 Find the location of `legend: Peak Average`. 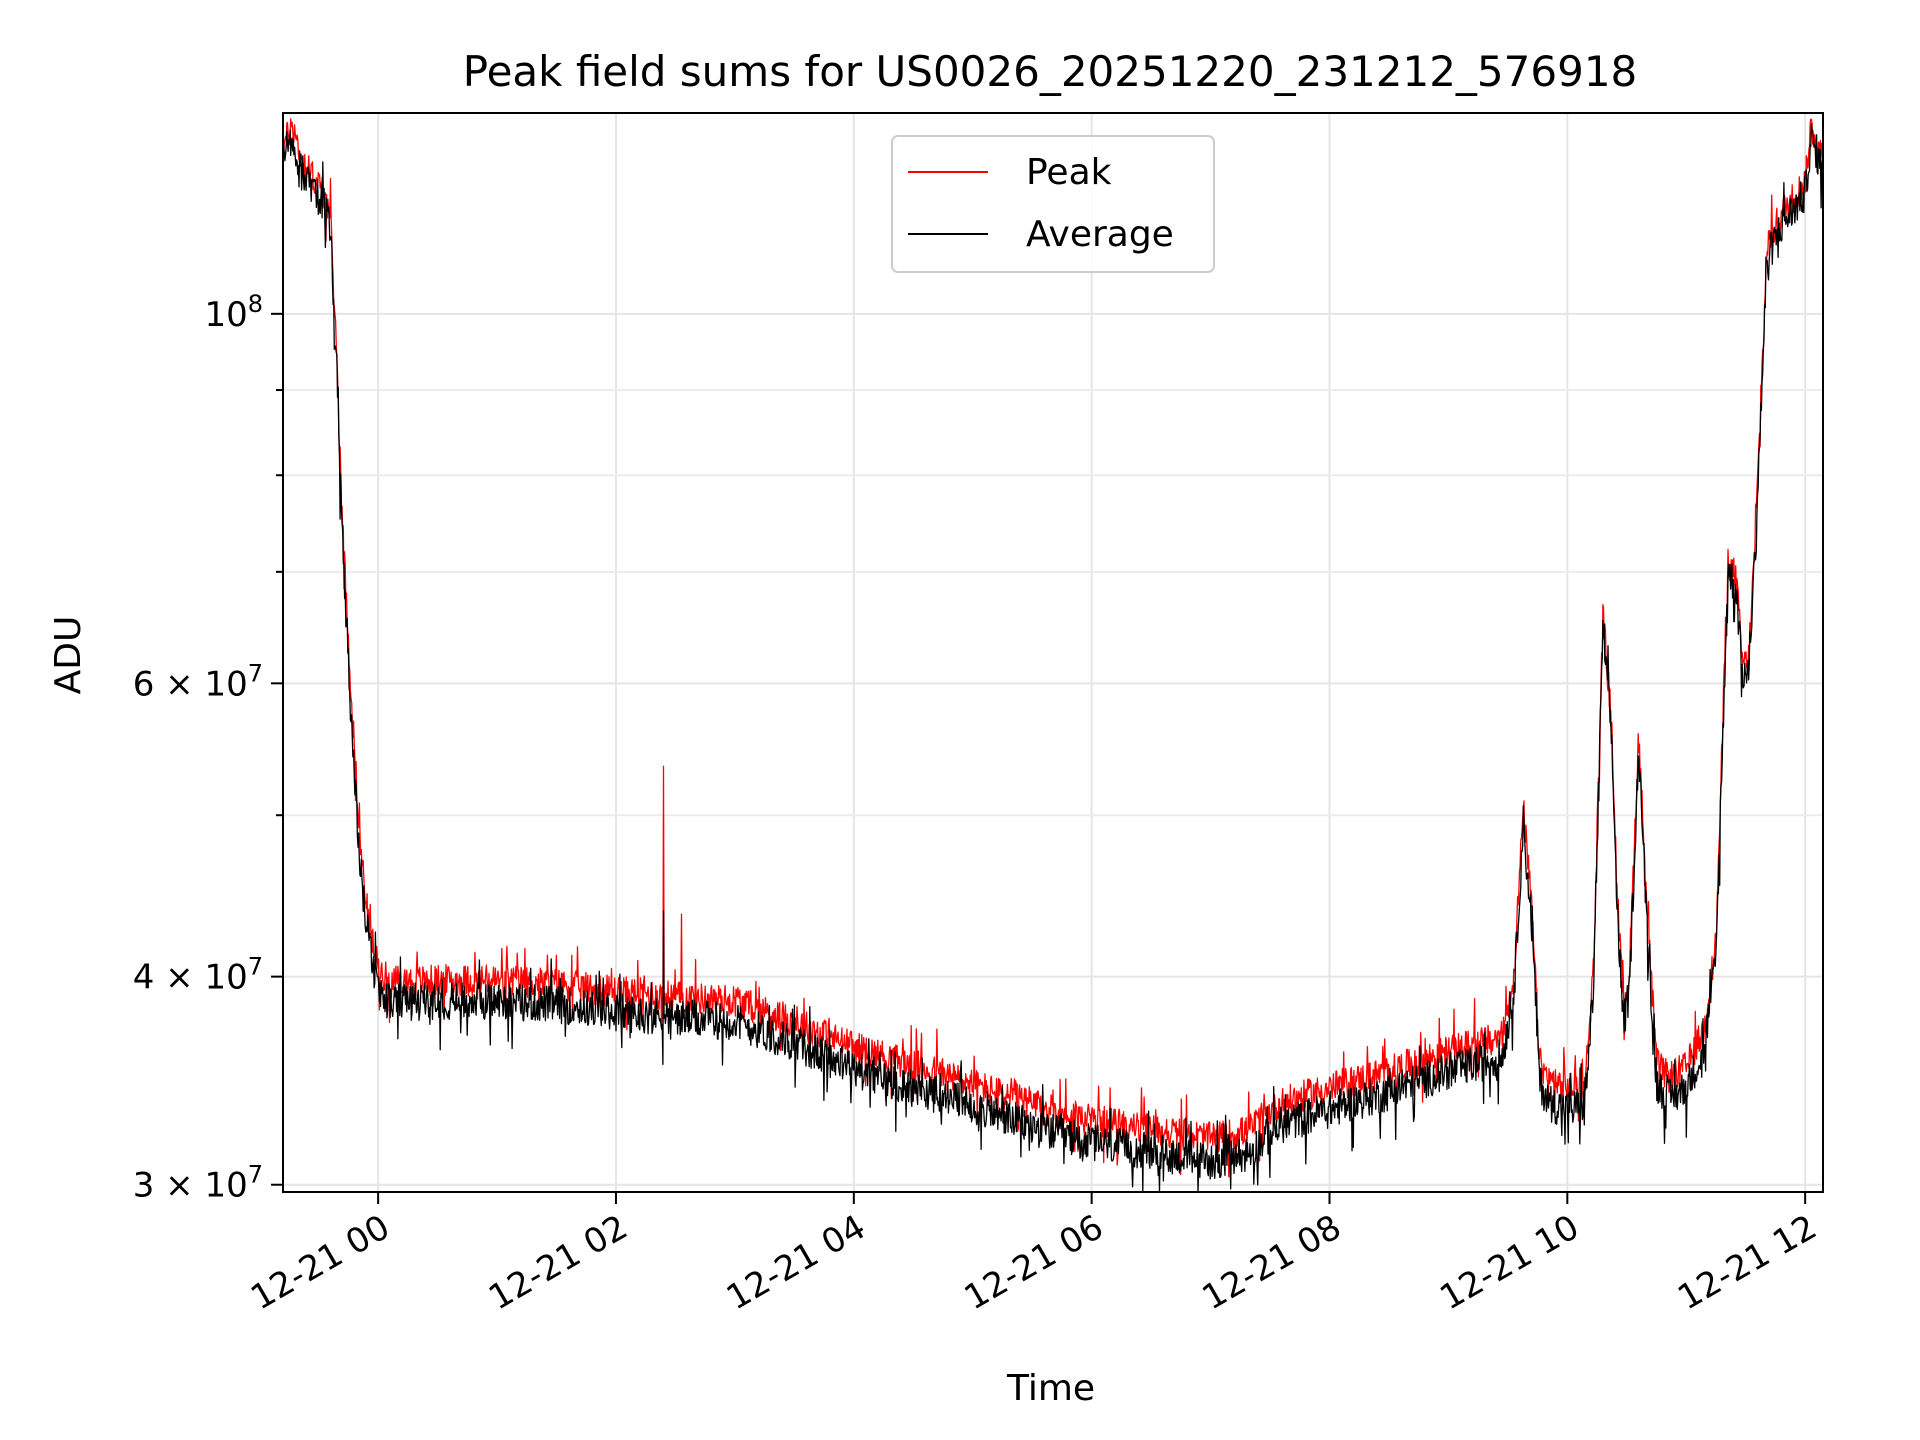

legend: Peak Average is located at coordinates (1053, 204).